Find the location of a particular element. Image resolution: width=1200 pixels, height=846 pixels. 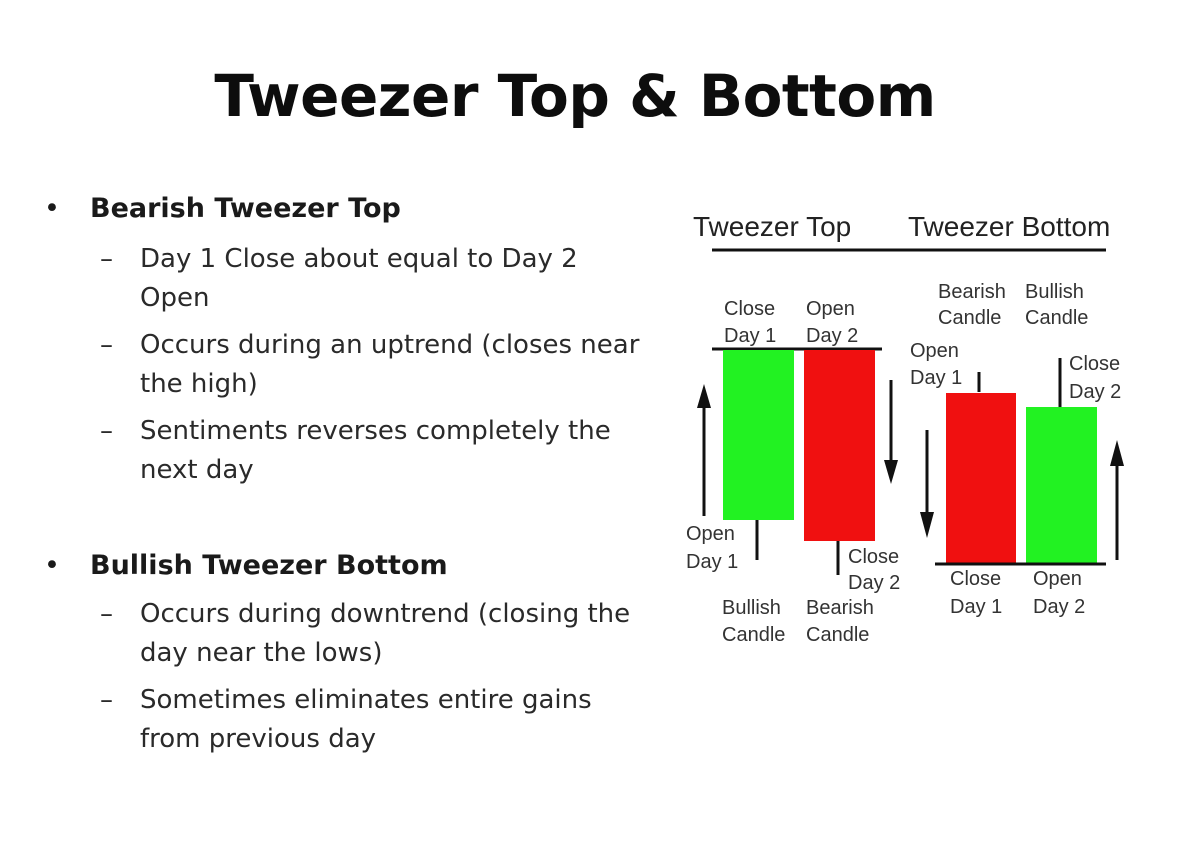

label-bearish-candle: Bearish Candle is located at coordinates (842, 621).